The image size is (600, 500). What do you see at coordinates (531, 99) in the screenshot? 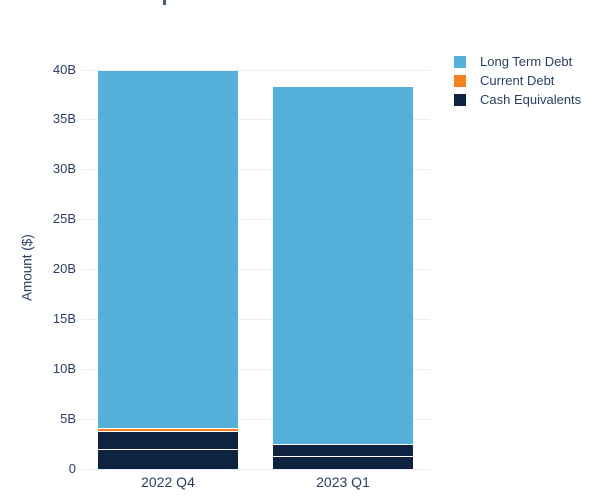
I see `legend-label: Cash Equivalents` at bounding box center [531, 99].